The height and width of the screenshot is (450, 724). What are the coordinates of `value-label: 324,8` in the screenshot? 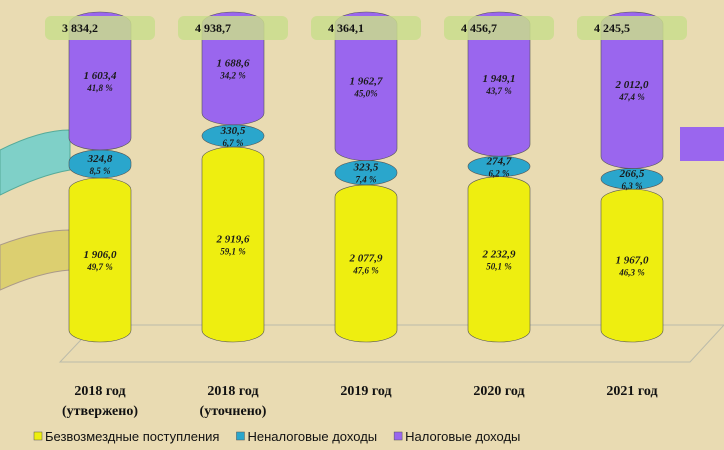 It's located at (100, 159).